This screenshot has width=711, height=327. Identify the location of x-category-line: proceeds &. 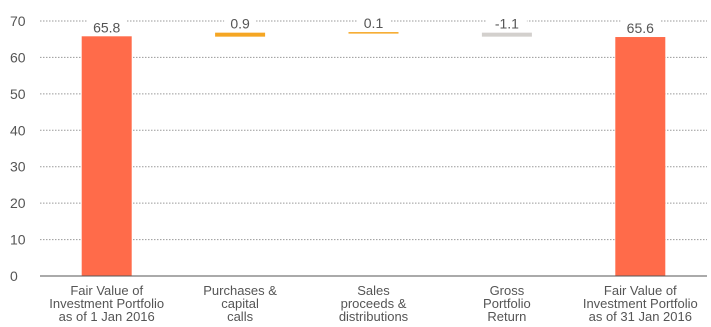
(374, 303).